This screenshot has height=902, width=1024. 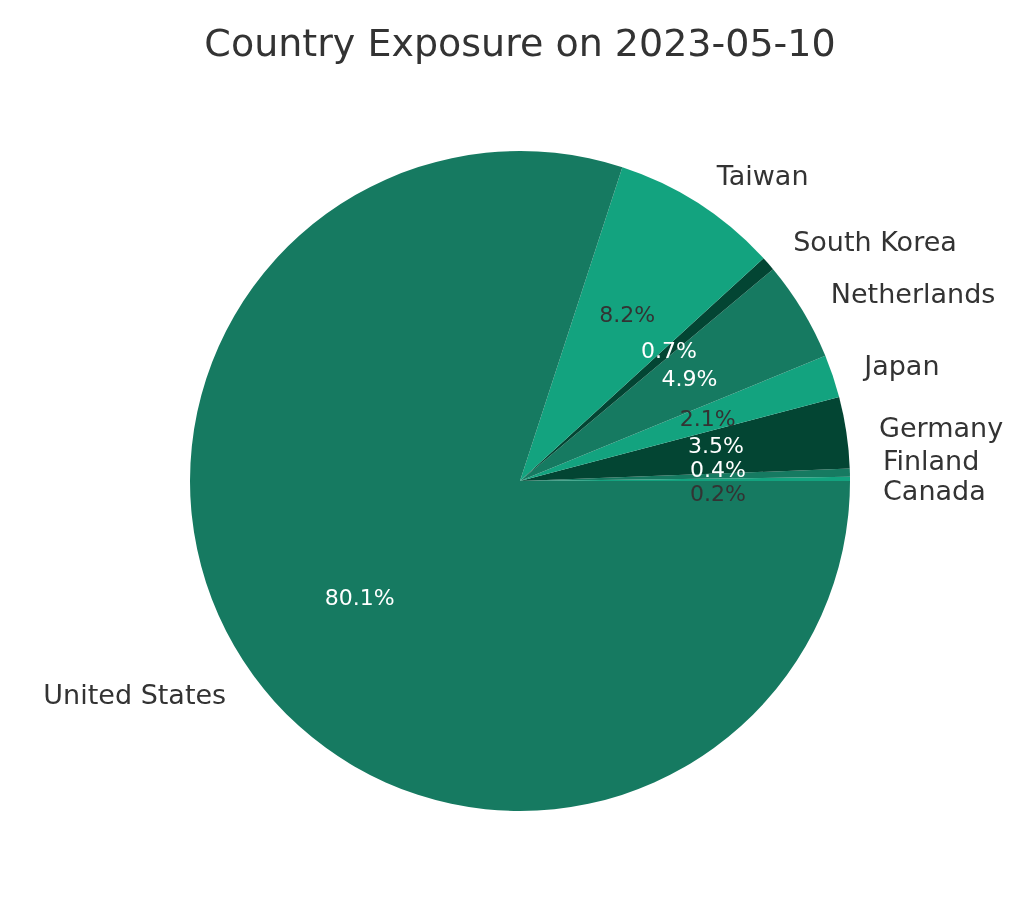 What do you see at coordinates (689, 379) in the screenshot?
I see `data-label: 4.9%` at bounding box center [689, 379].